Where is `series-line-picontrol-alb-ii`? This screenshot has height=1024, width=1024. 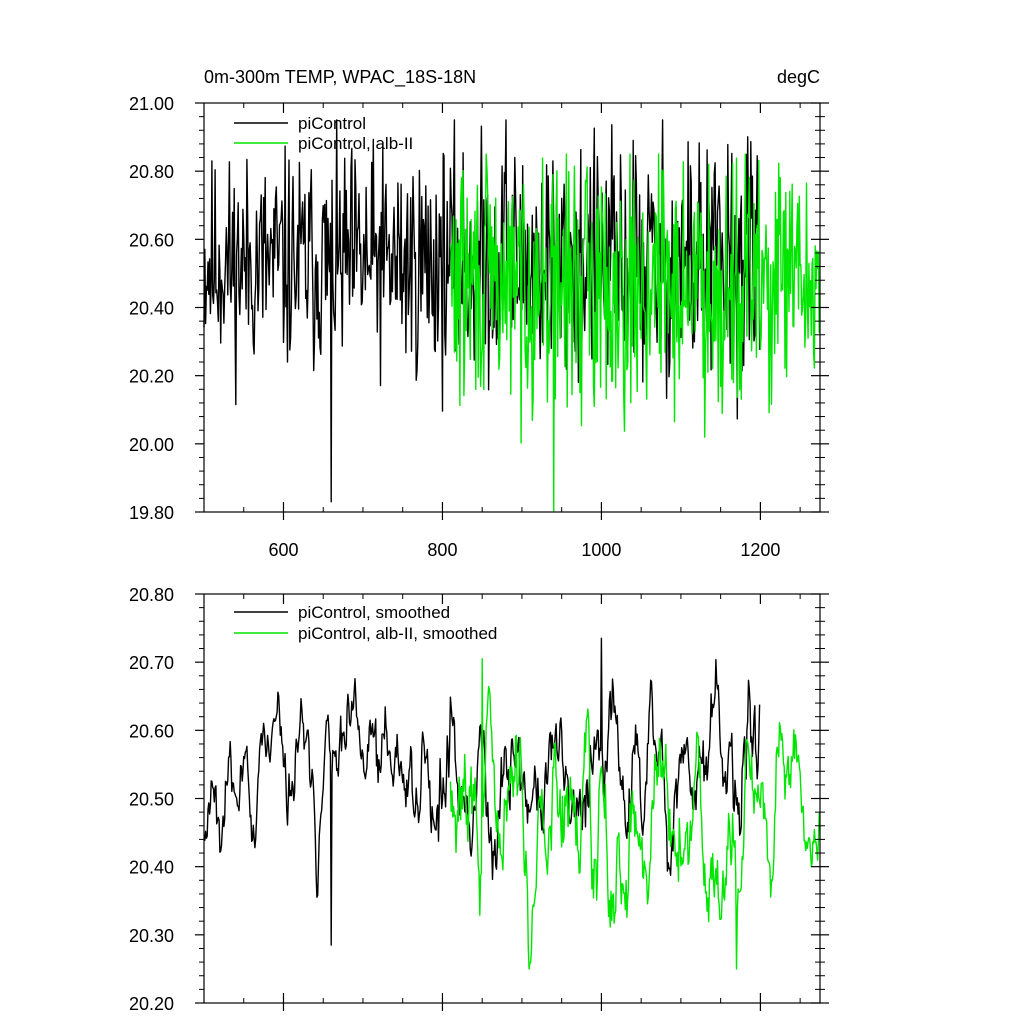 series-line-picontrol-alb-ii is located at coordinates (635, 333).